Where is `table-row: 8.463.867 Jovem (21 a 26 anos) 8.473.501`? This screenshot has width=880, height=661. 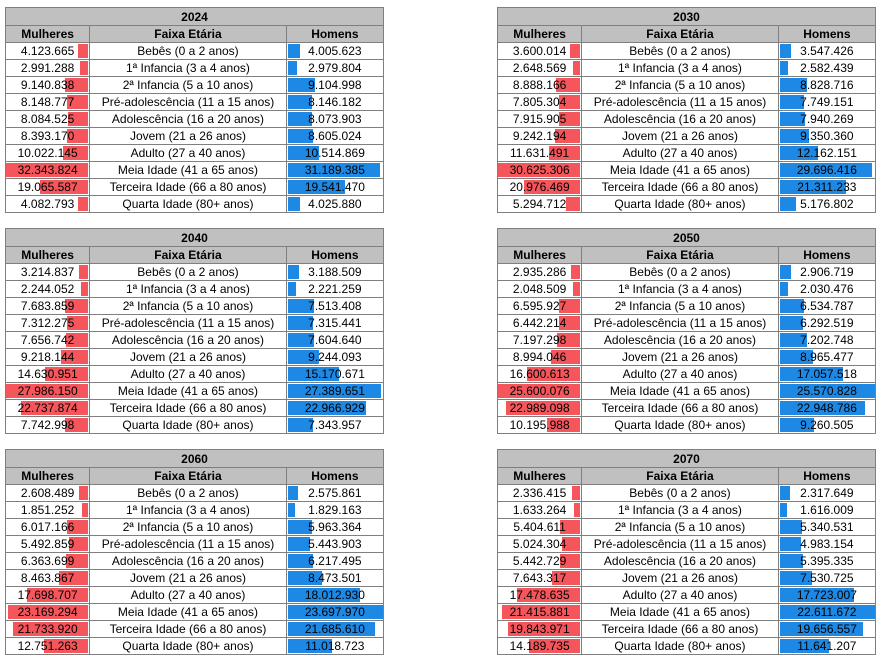
table-row: 8.463.867 Jovem (21 a 26 anos) 8.473.501 is located at coordinates (194, 578).